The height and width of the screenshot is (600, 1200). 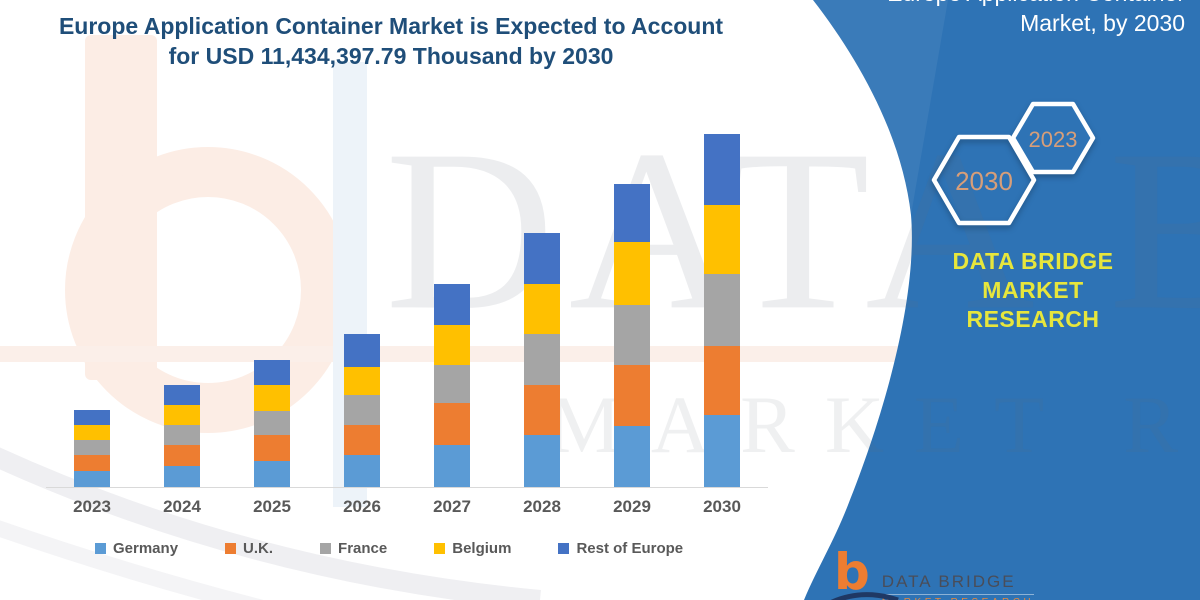 What do you see at coordinates (542, 410) in the screenshot?
I see `bar-segment-2028-u-k-` at bounding box center [542, 410].